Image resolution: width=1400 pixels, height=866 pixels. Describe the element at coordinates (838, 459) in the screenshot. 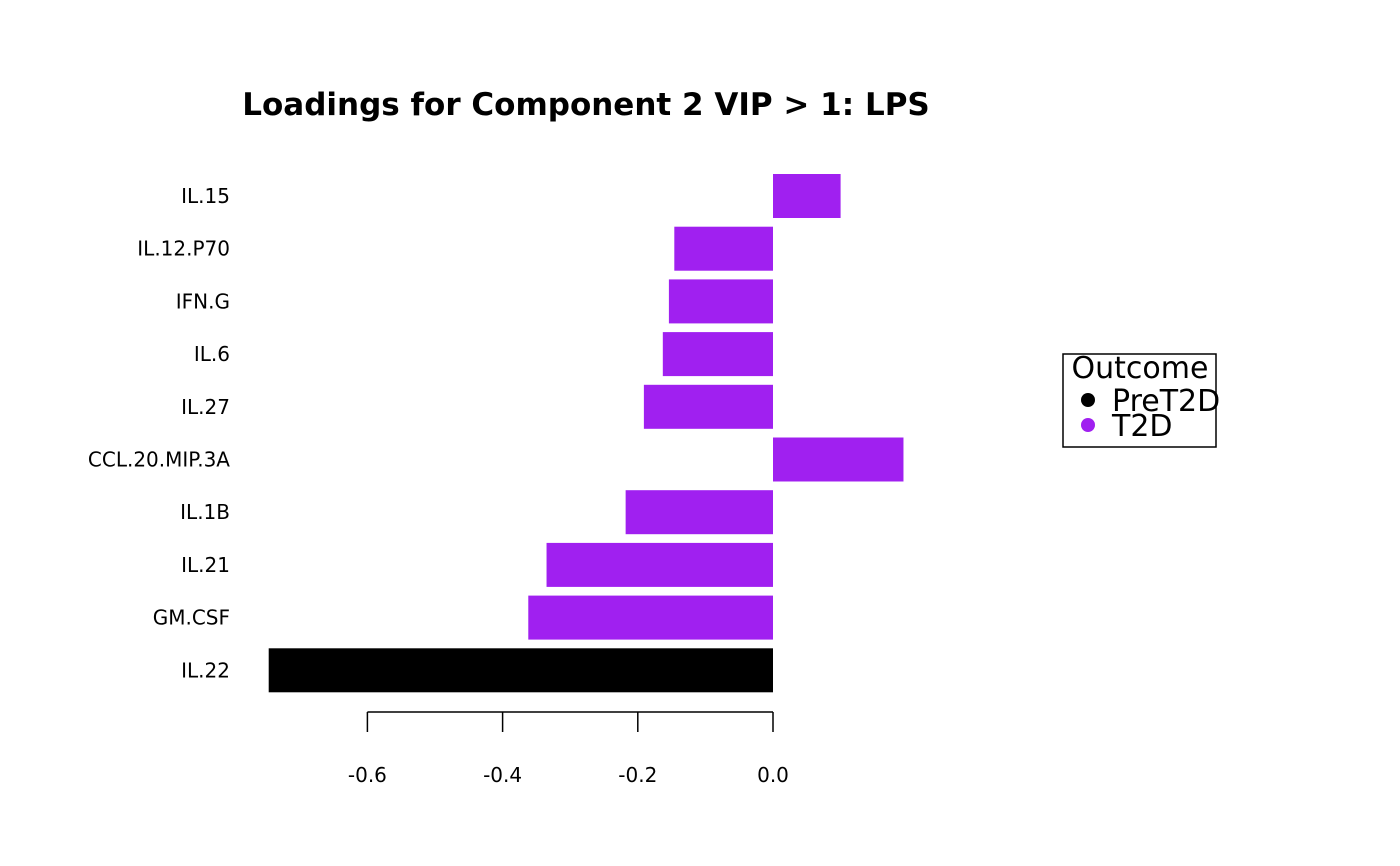

I see `bar-ccl-20-mip-3a` at that location.